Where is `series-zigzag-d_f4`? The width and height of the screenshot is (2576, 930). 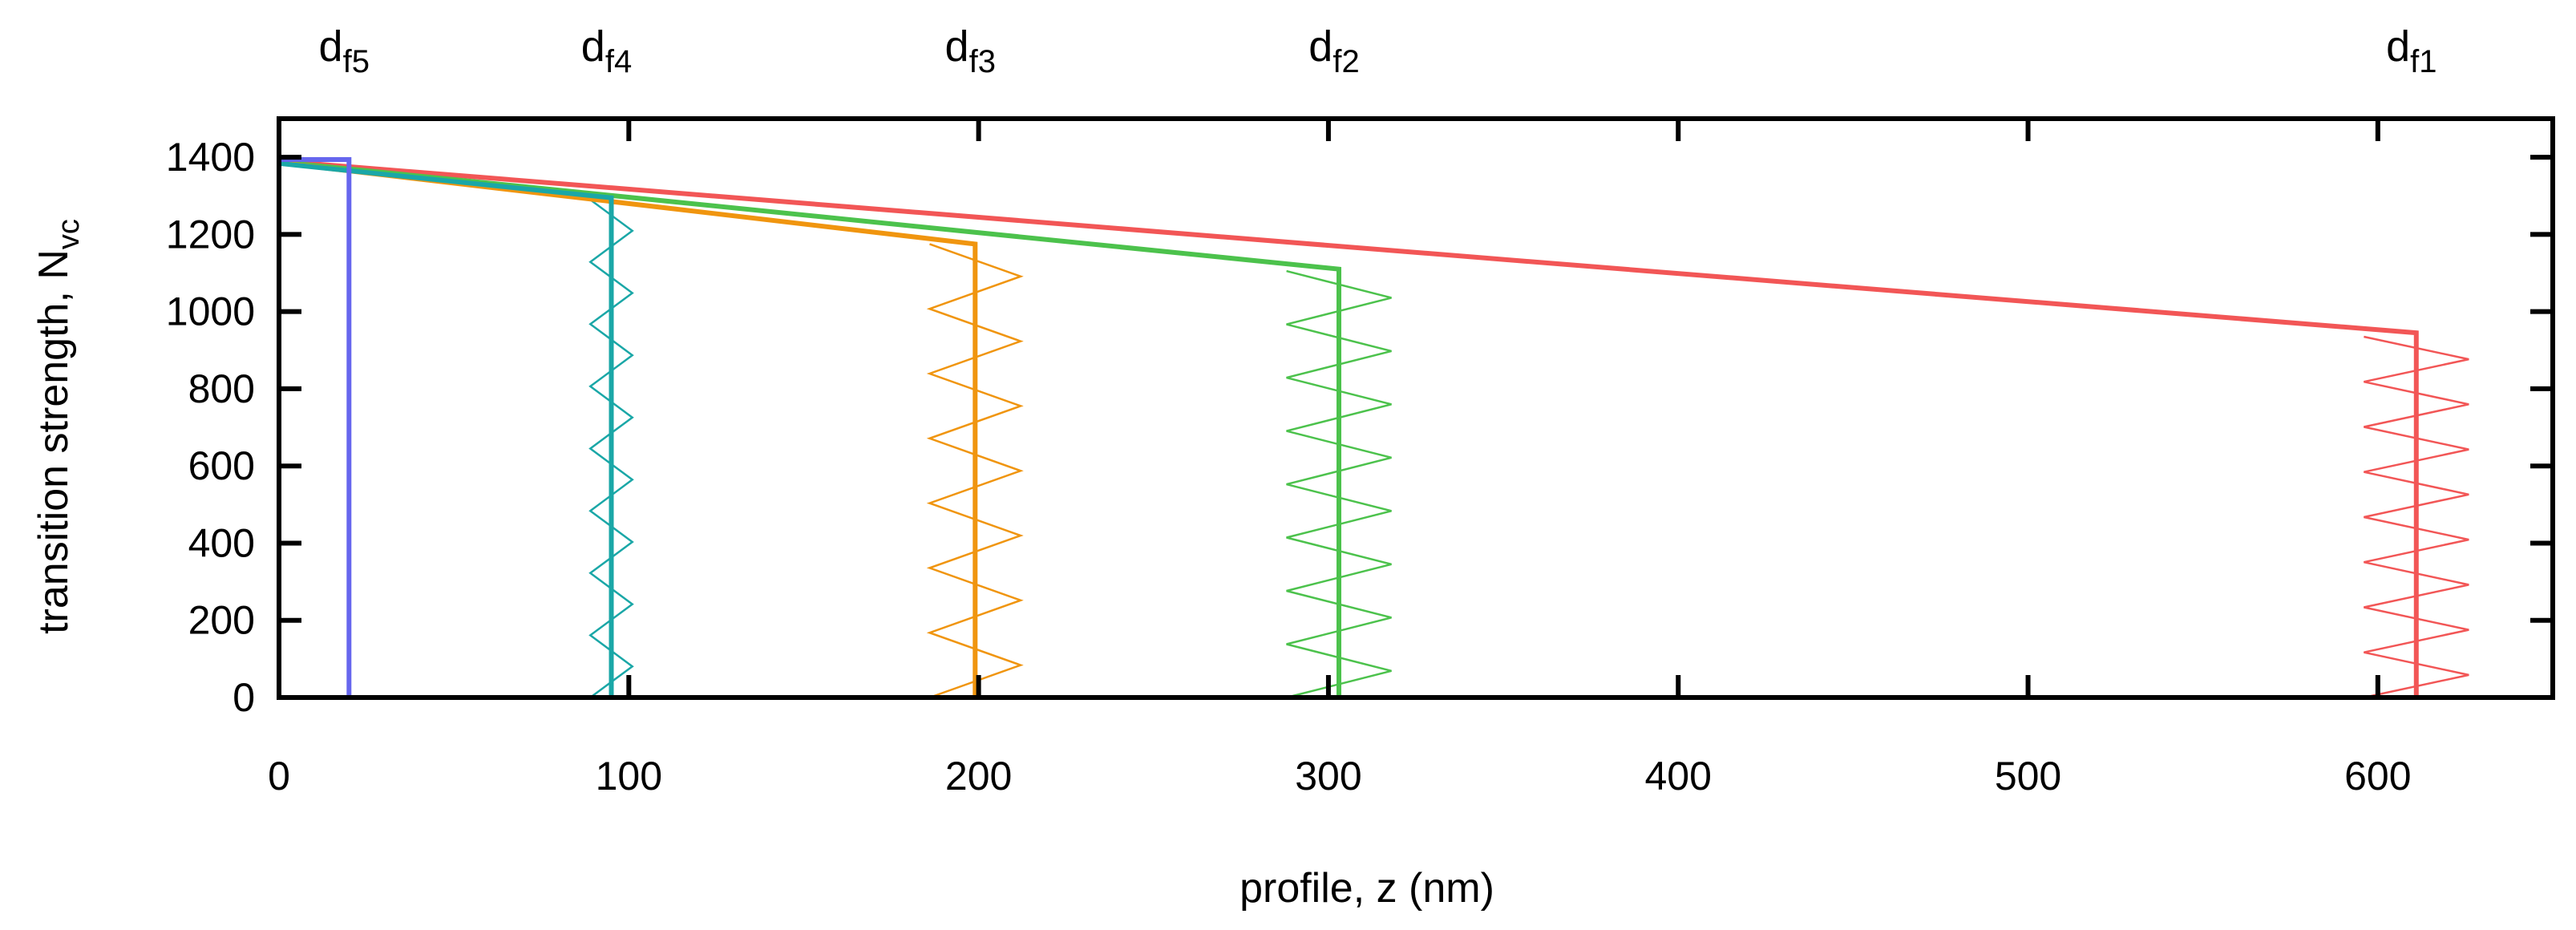
series-zigzag-d_f4 is located at coordinates (611, 449).